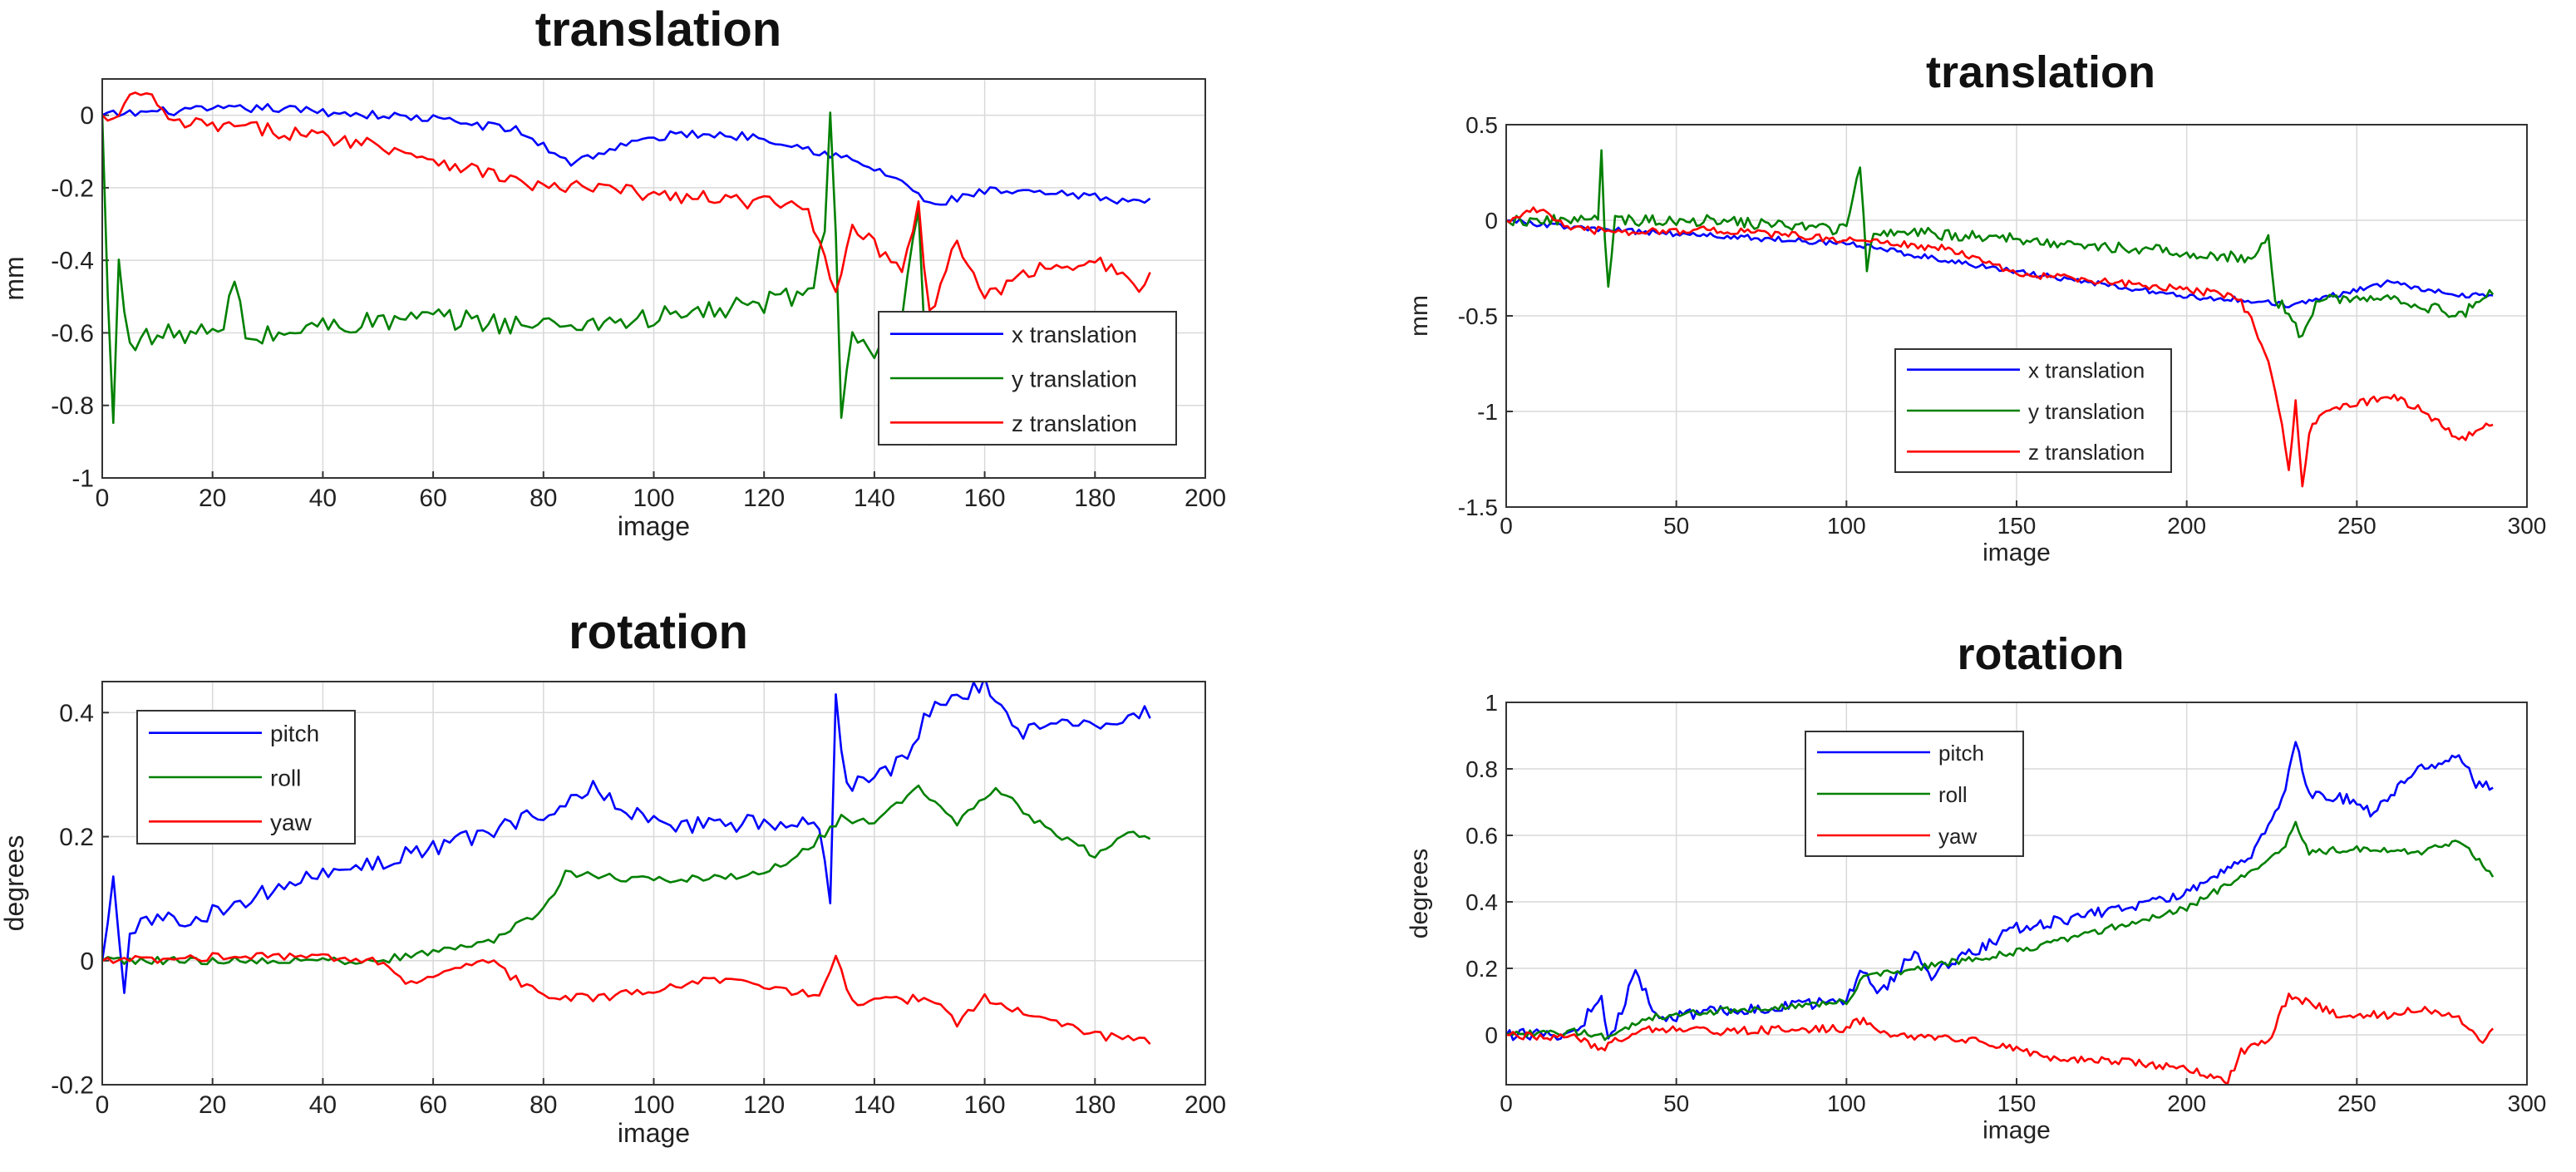  Describe the element at coordinates (626, 154) in the screenshot. I see `series-line-x-translation` at that location.